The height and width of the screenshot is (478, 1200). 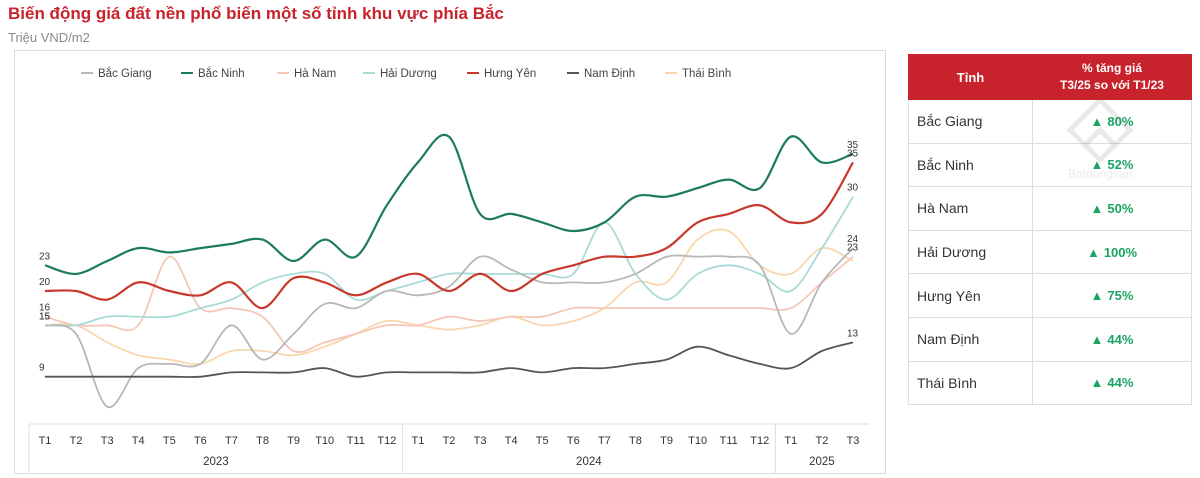 I want to click on watermark-logo: Batdongsan, so click(x=1100, y=150).